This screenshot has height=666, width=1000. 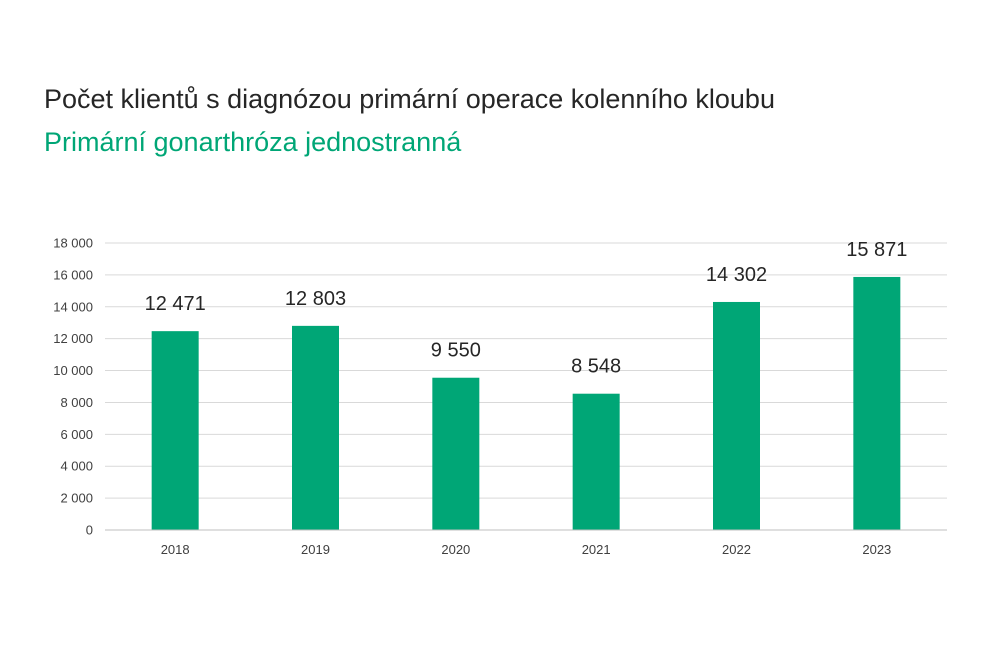 I want to click on data-label: 12 803, so click(x=315, y=299).